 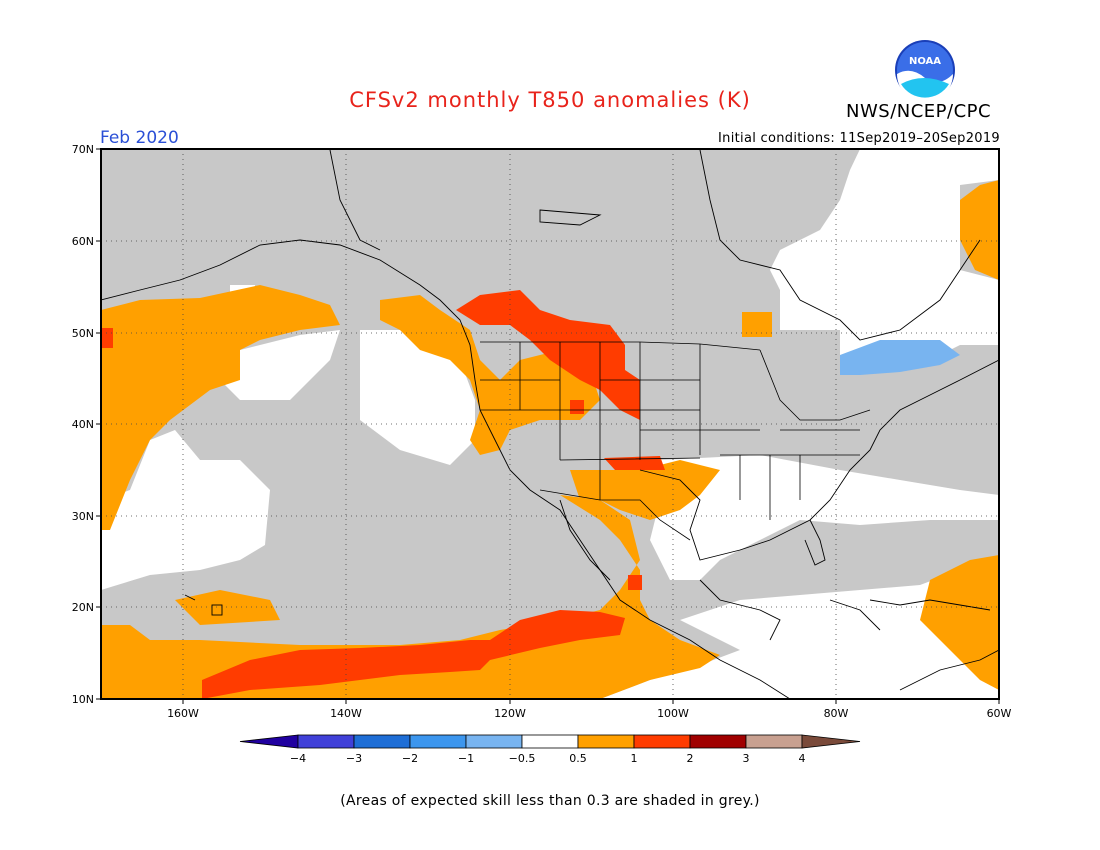 I want to click on legend-label: 0.5, so click(x=578, y=758).